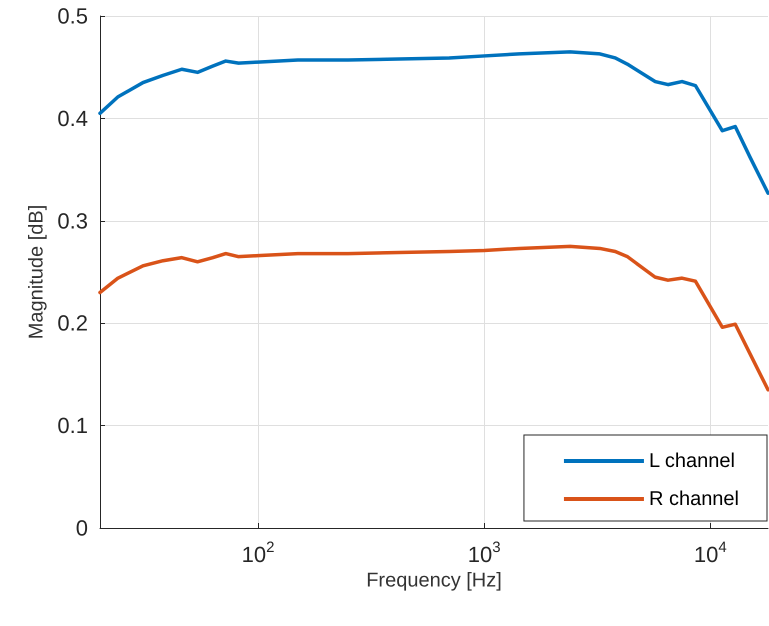 This screenshot has height=626, width=769. I want to click on y-tick-label: 0.2, so click(72, 323).